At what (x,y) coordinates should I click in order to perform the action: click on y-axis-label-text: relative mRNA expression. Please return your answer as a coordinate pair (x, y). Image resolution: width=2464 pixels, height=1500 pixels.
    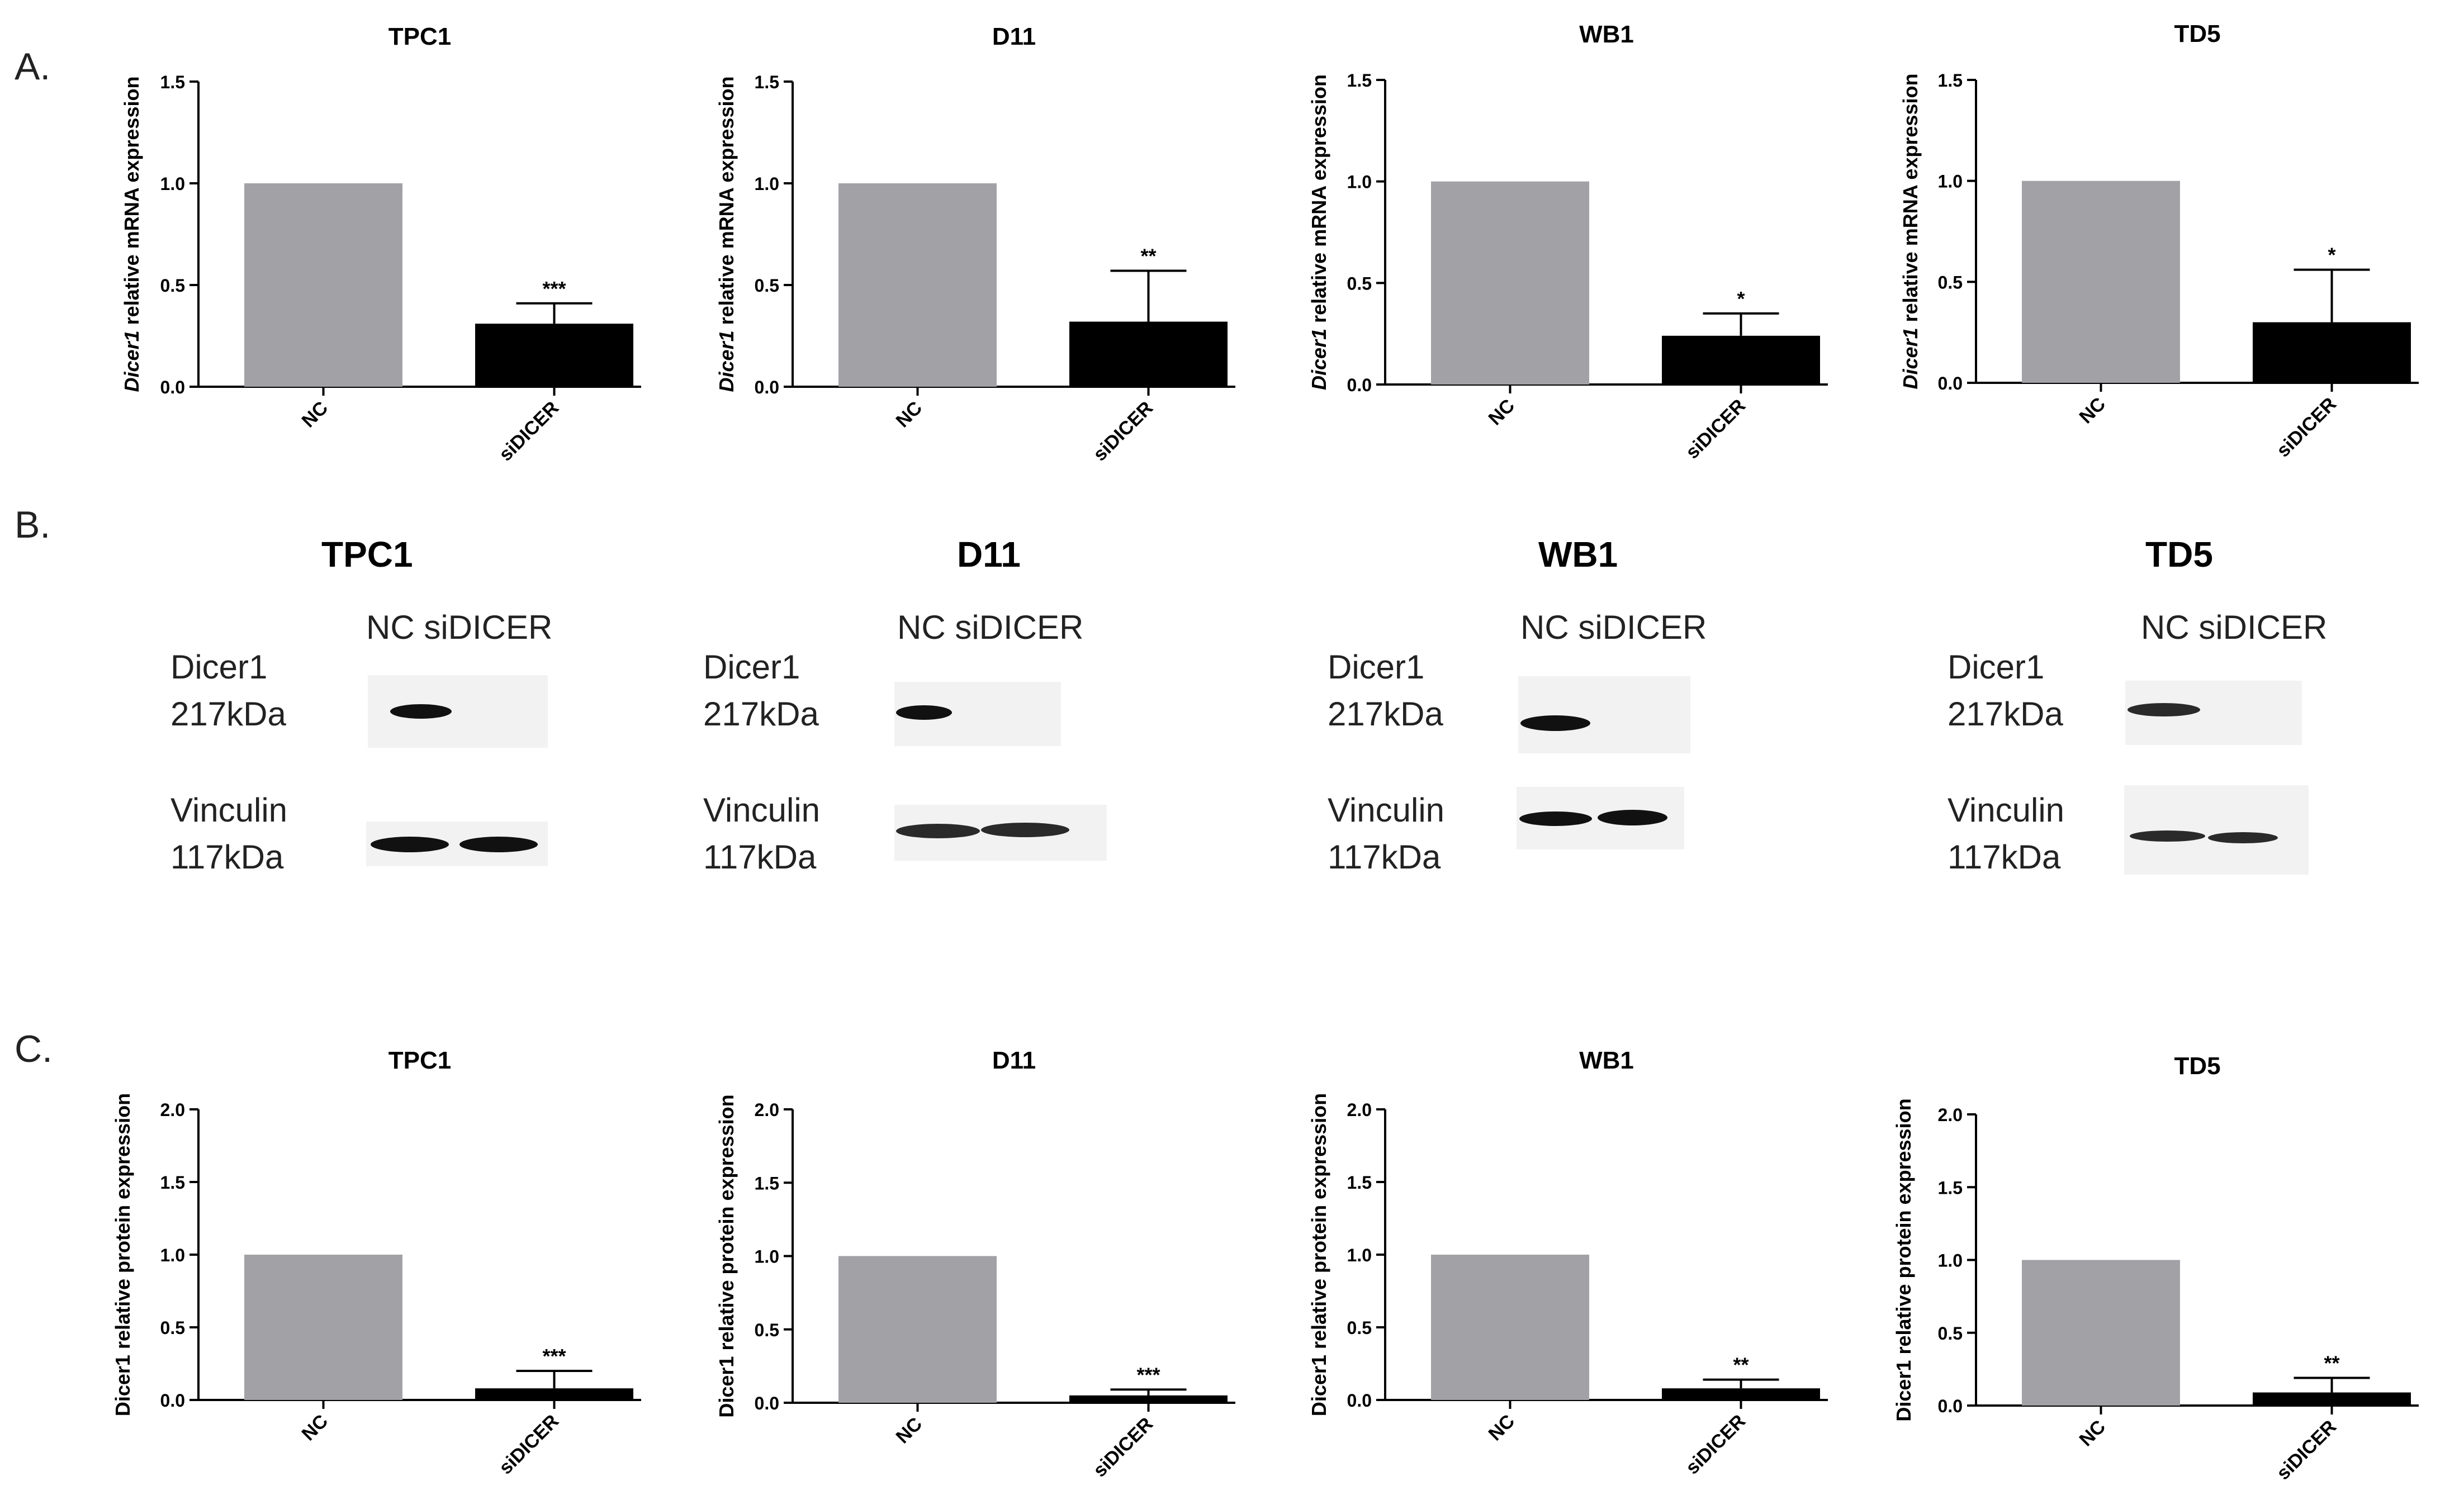
    Looking at the image, I should click on (726, 204).